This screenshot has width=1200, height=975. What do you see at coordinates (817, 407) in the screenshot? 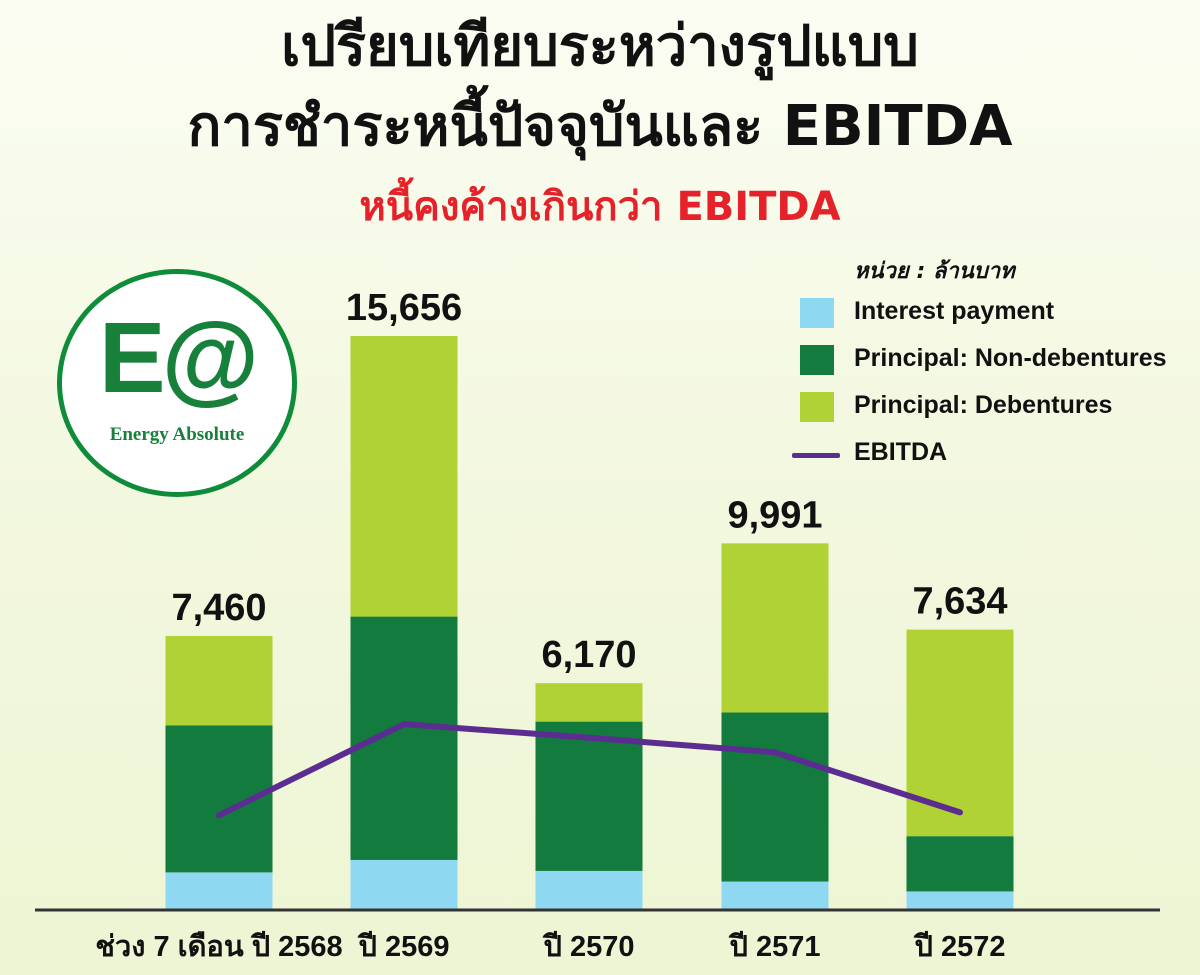
I see `legend-swatch-debentures` at bounding box center [817, 407].